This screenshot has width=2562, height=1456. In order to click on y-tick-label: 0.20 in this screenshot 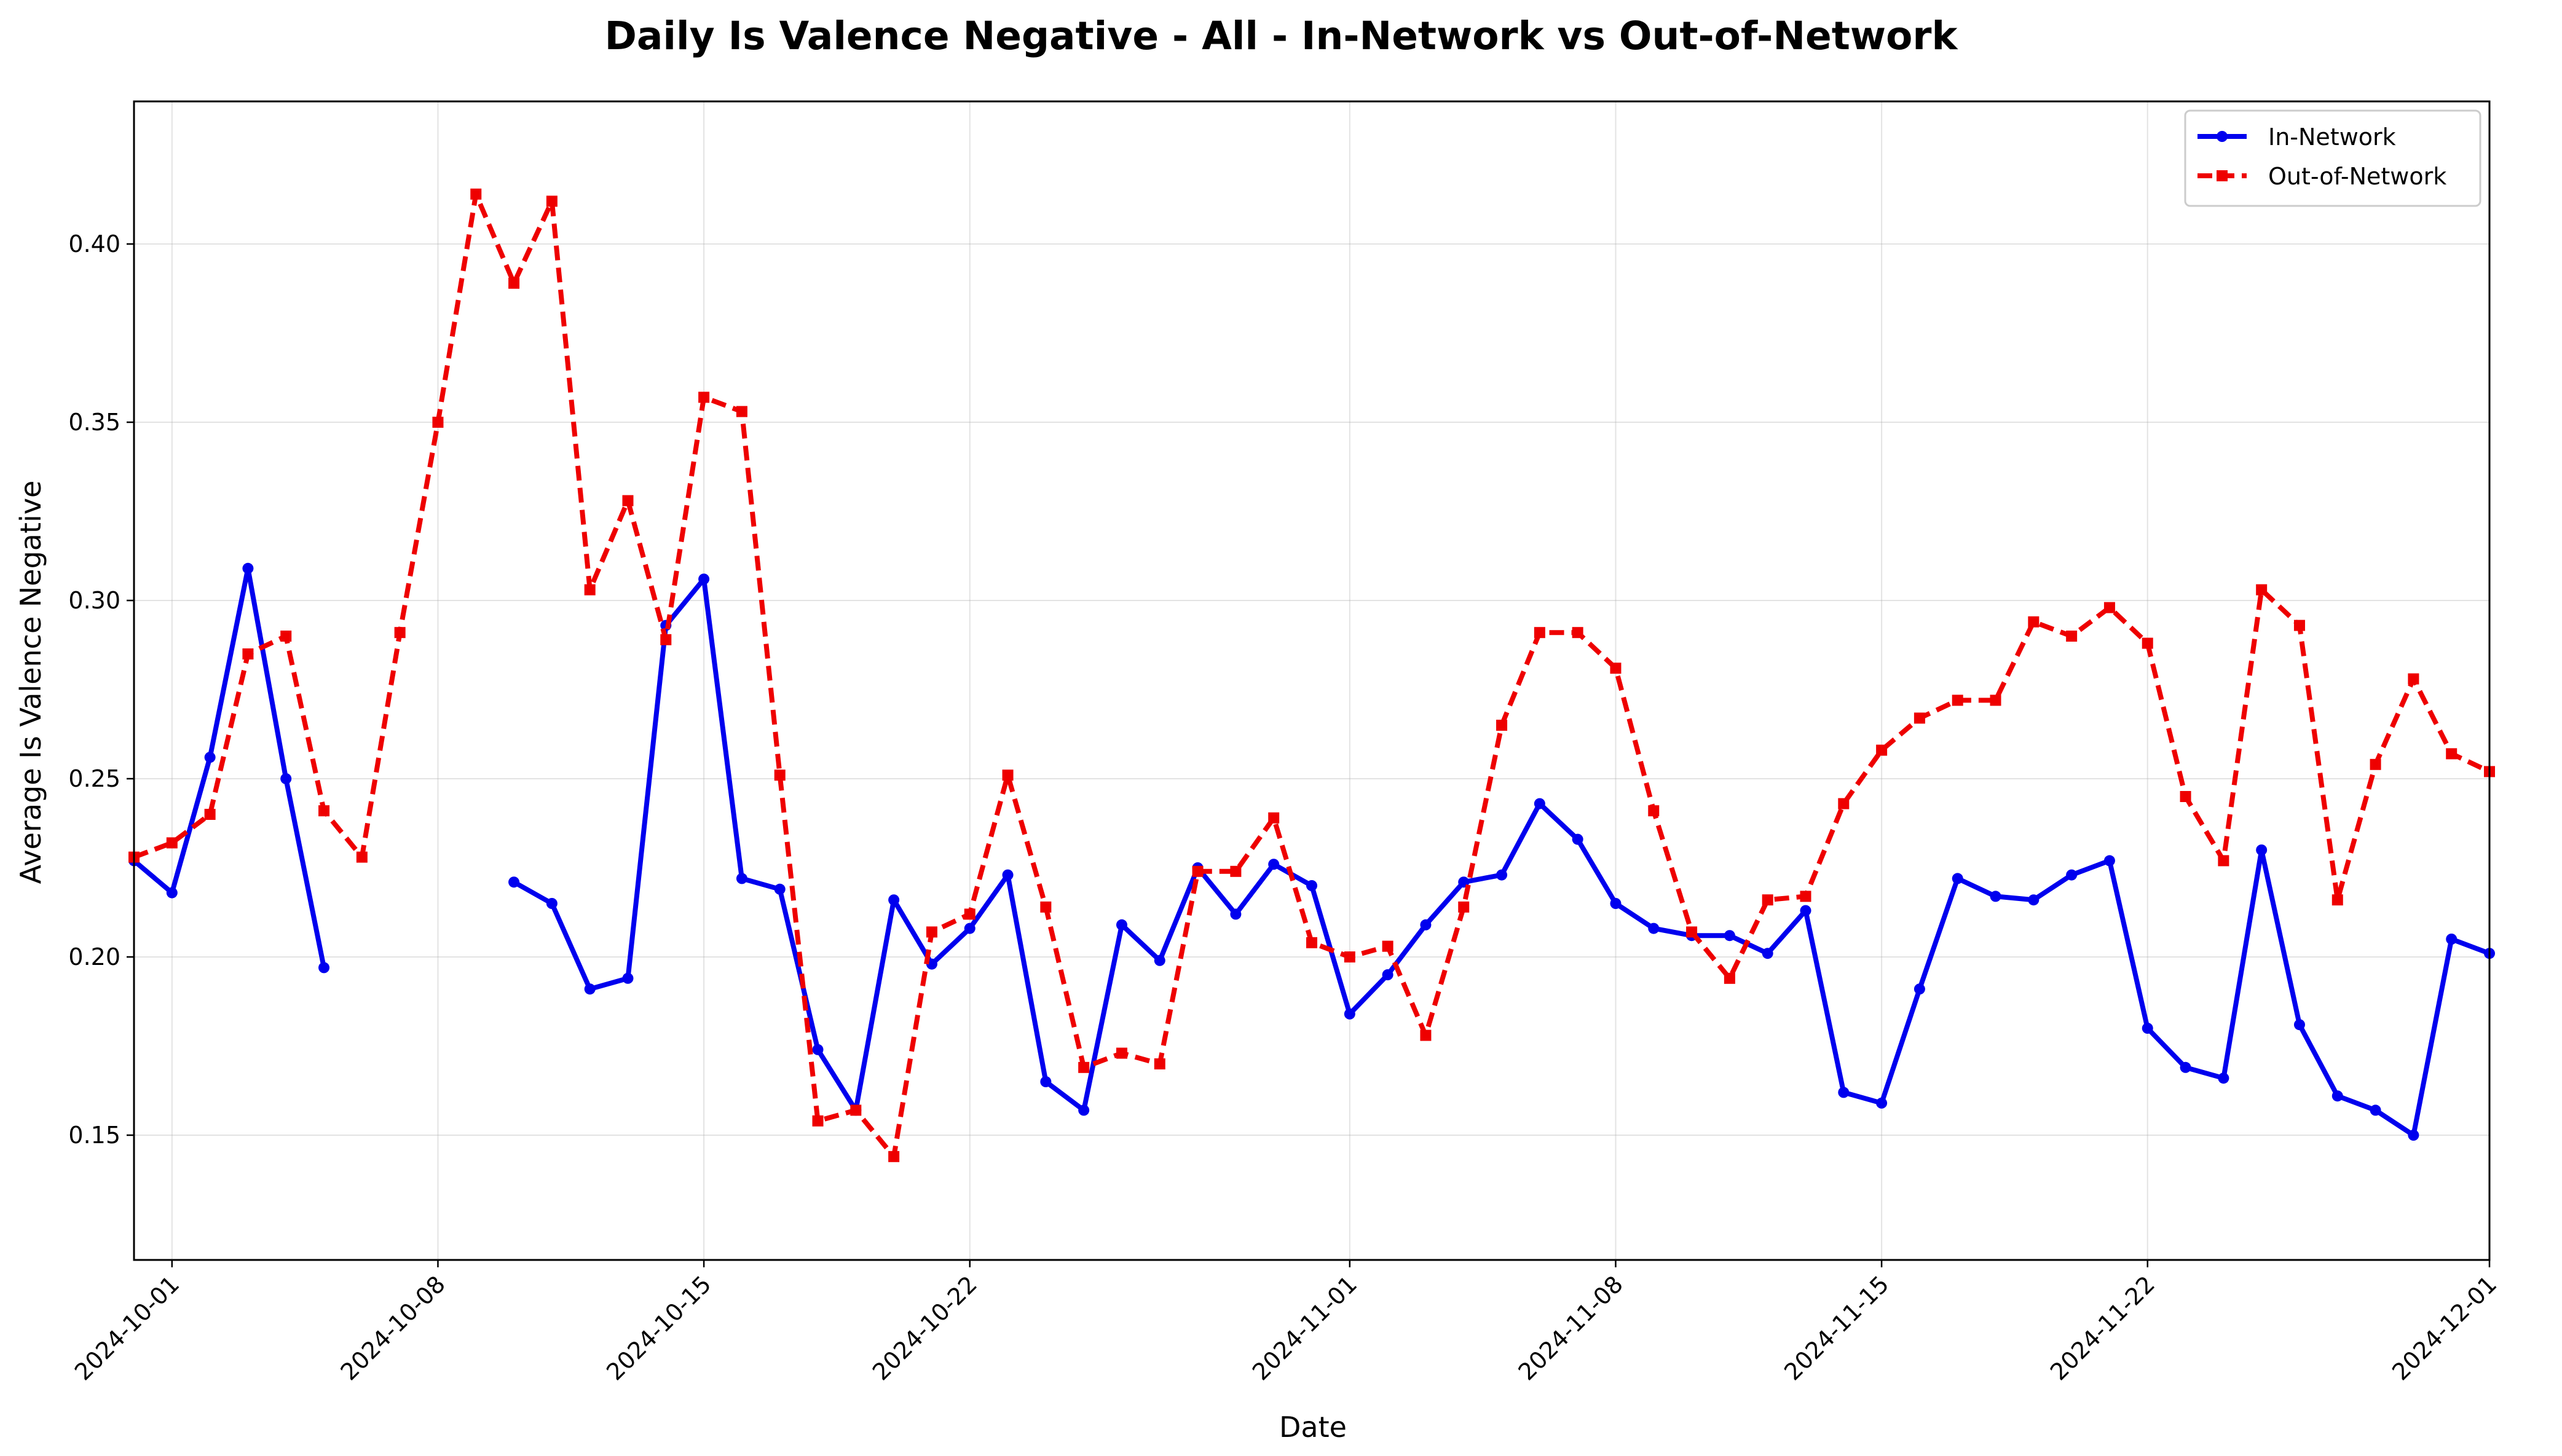, I will do `click(94, 956)`.